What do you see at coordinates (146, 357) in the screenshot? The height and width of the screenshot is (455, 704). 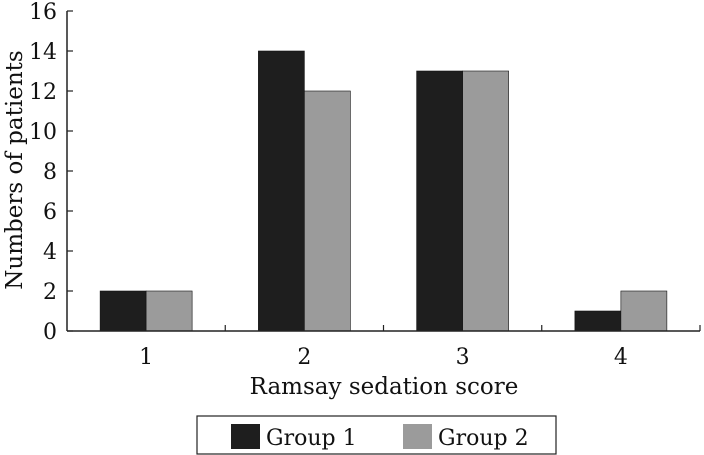 I see `x-tick-label: 1` at bounding box center [146, 357].